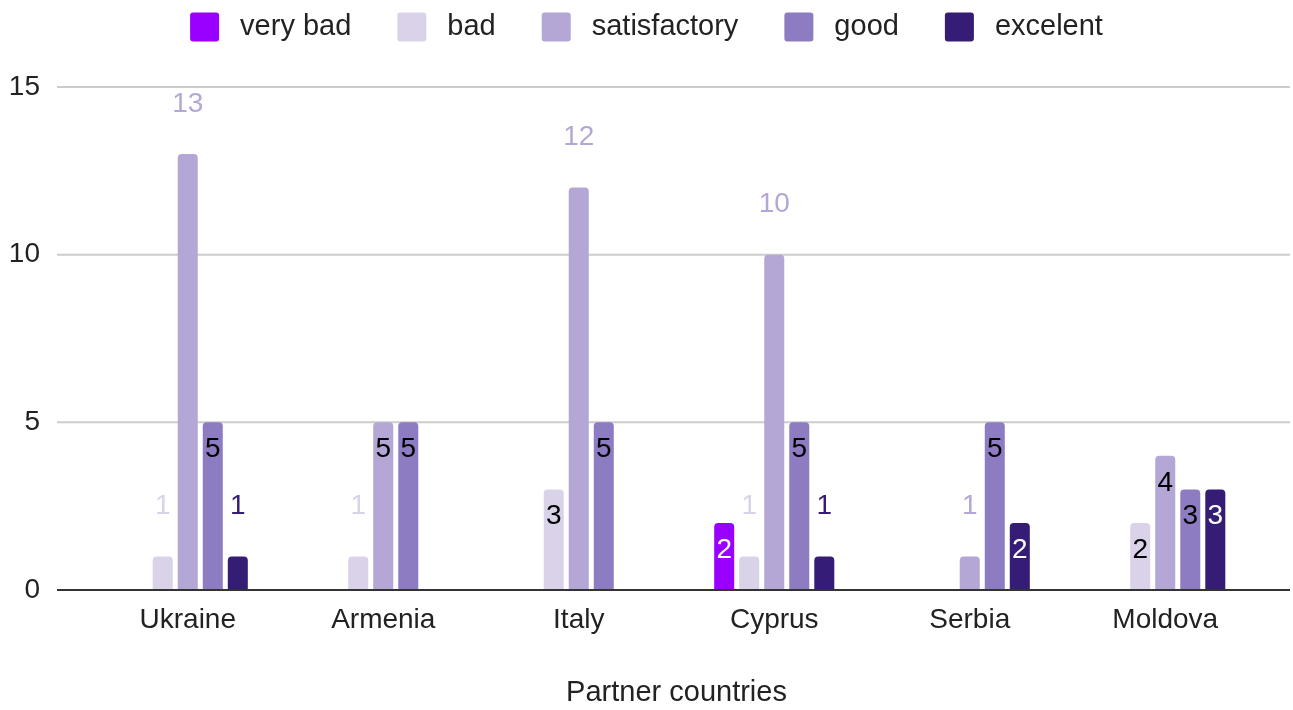 This screenshot has width=1293, height=710. I want to click on y-tick-label: 5, so click(32, 421).